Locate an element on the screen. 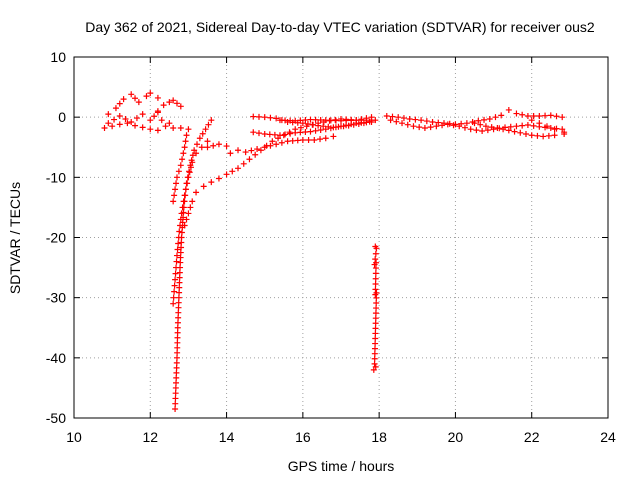  y-tick-label: -40 is located at coordinates (56, 358).